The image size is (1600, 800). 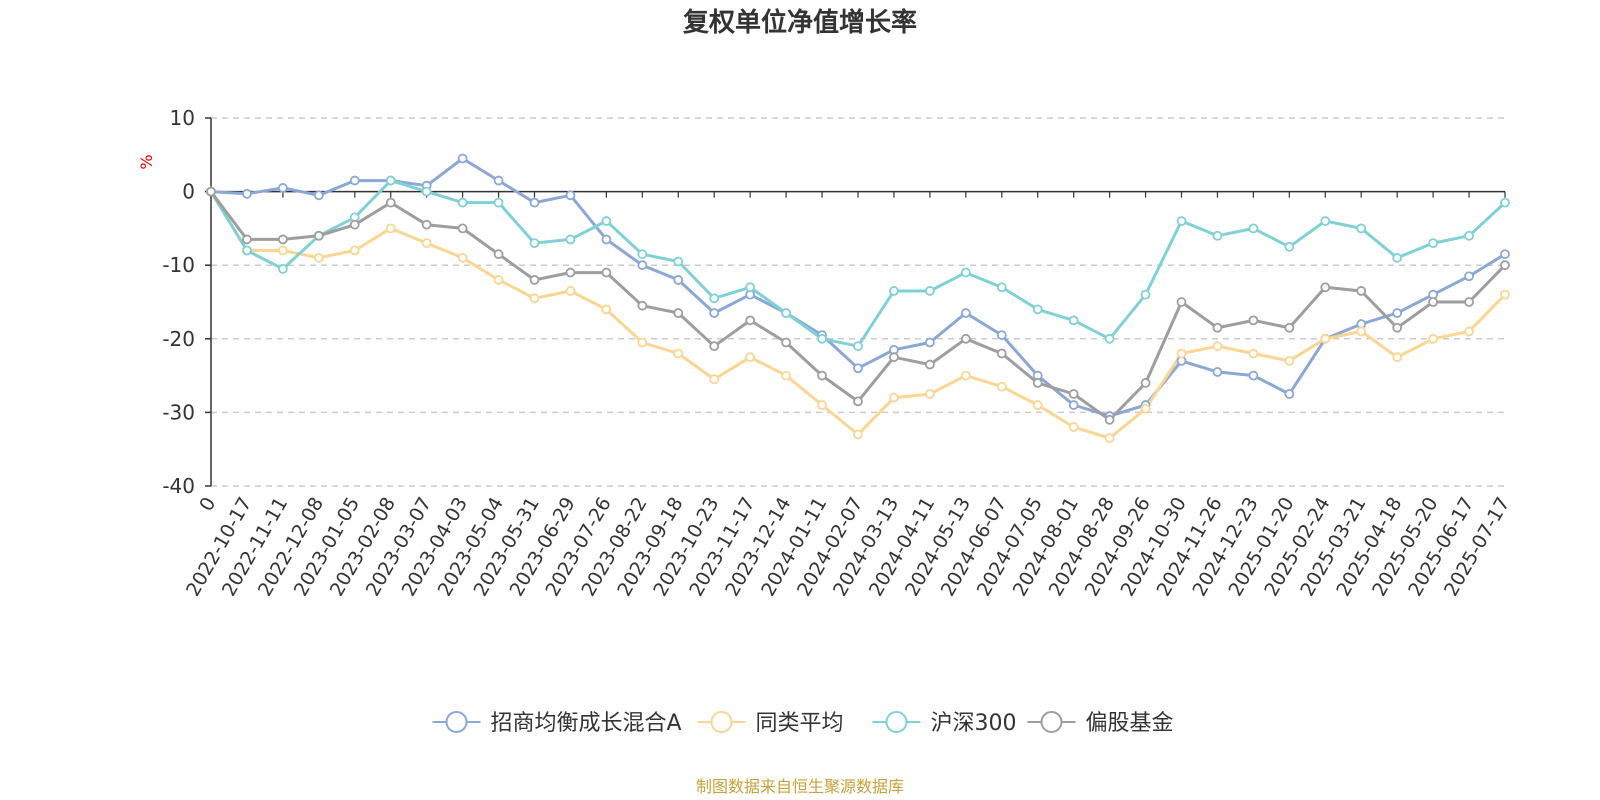 I want to click on legend-item: 沪深300, so click(x=944, y=723).